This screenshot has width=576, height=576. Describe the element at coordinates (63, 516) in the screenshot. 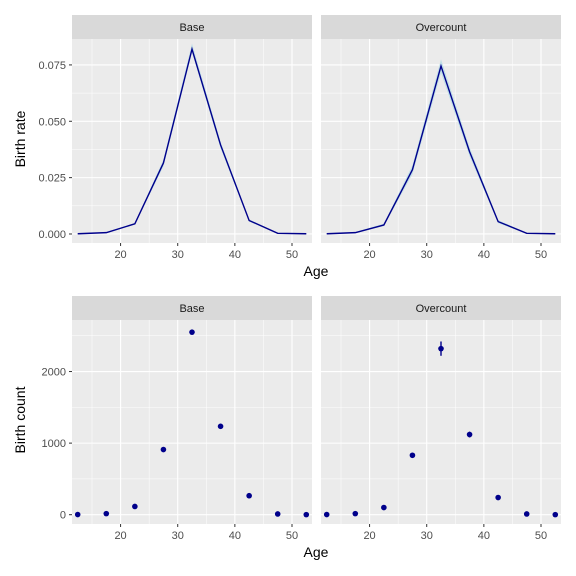

I see `y-tick-label: 0` at that location.